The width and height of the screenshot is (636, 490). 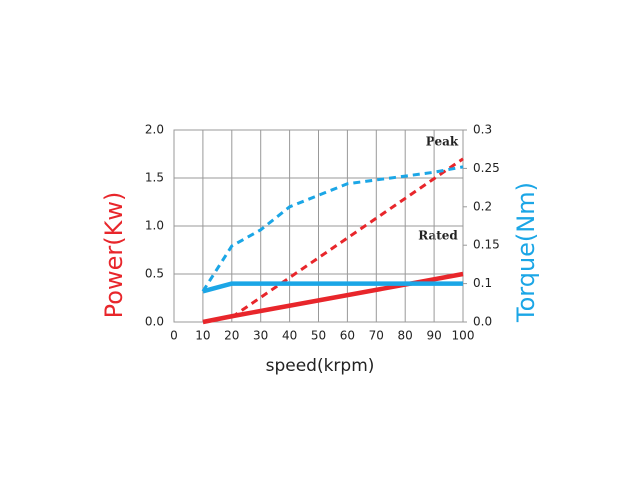 I want to click on y2-tick-label: 0.2, so click(x=482, y=206).